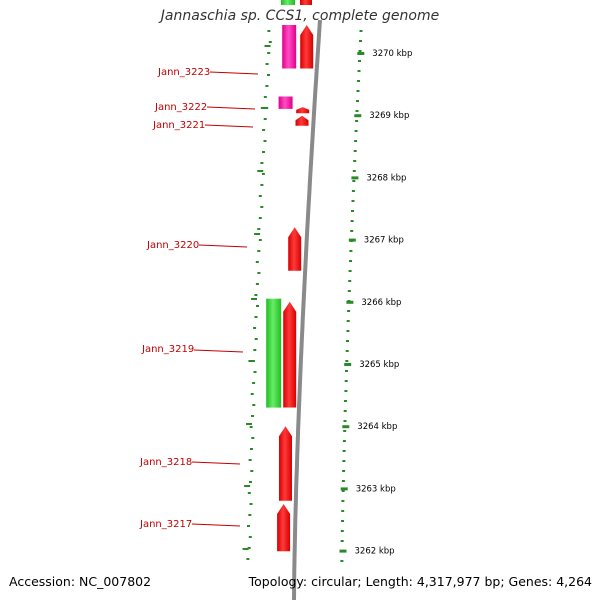 The image size is (600, 600). Describe the element at coordinates (80, 581) in the screenshot. I see `accession-text: Accession: NC_007802` at that location.